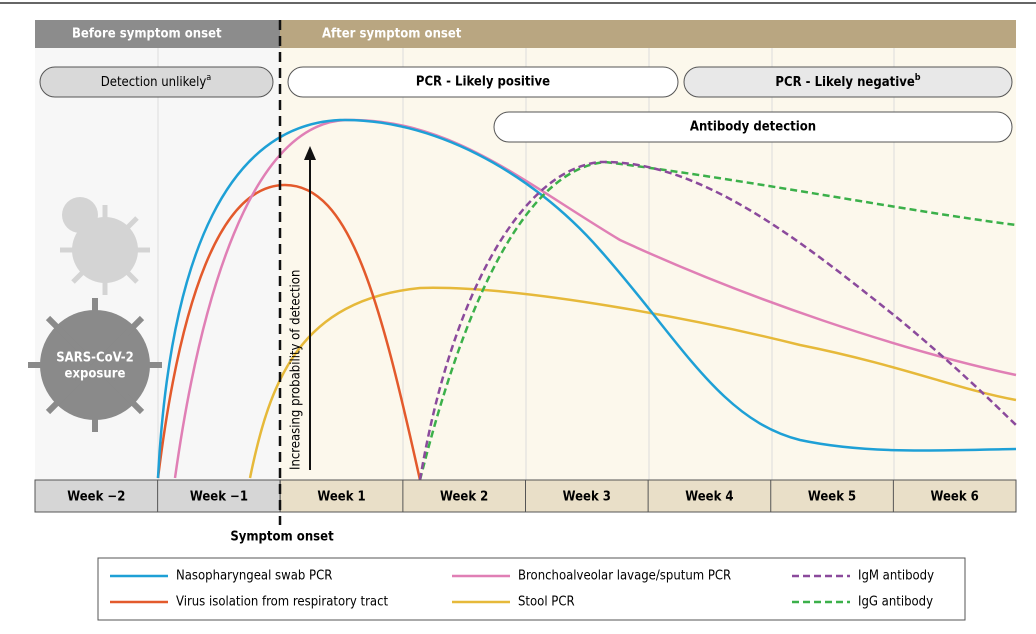 The image size is (1036, 634). I want to click on legend-label: Stool PCR, so click(546, 602).